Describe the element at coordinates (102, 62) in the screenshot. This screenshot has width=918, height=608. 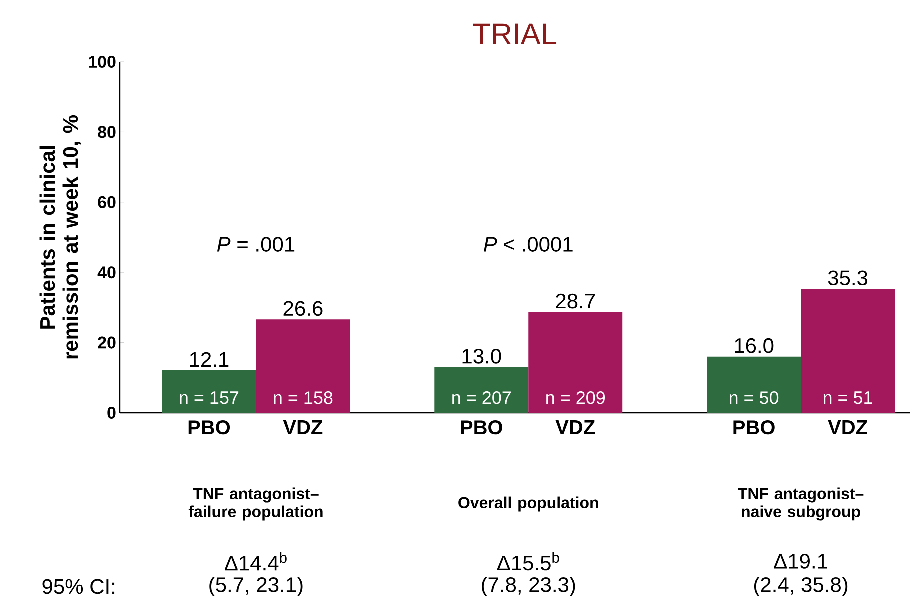
I see `y-tick-label: 100` at that location.